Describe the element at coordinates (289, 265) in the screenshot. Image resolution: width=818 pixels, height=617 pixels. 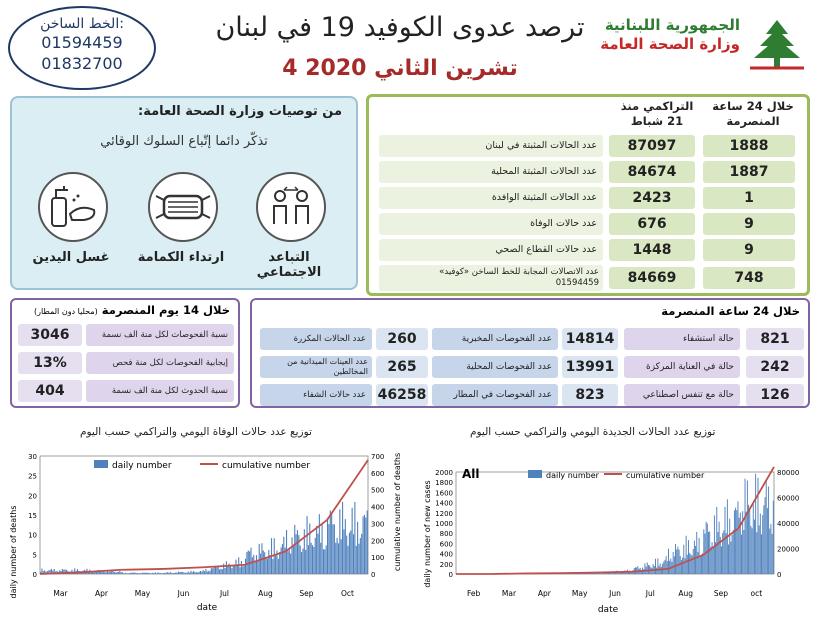
I see `social-distancing-label: التباعد الاجتماعي` at that location.